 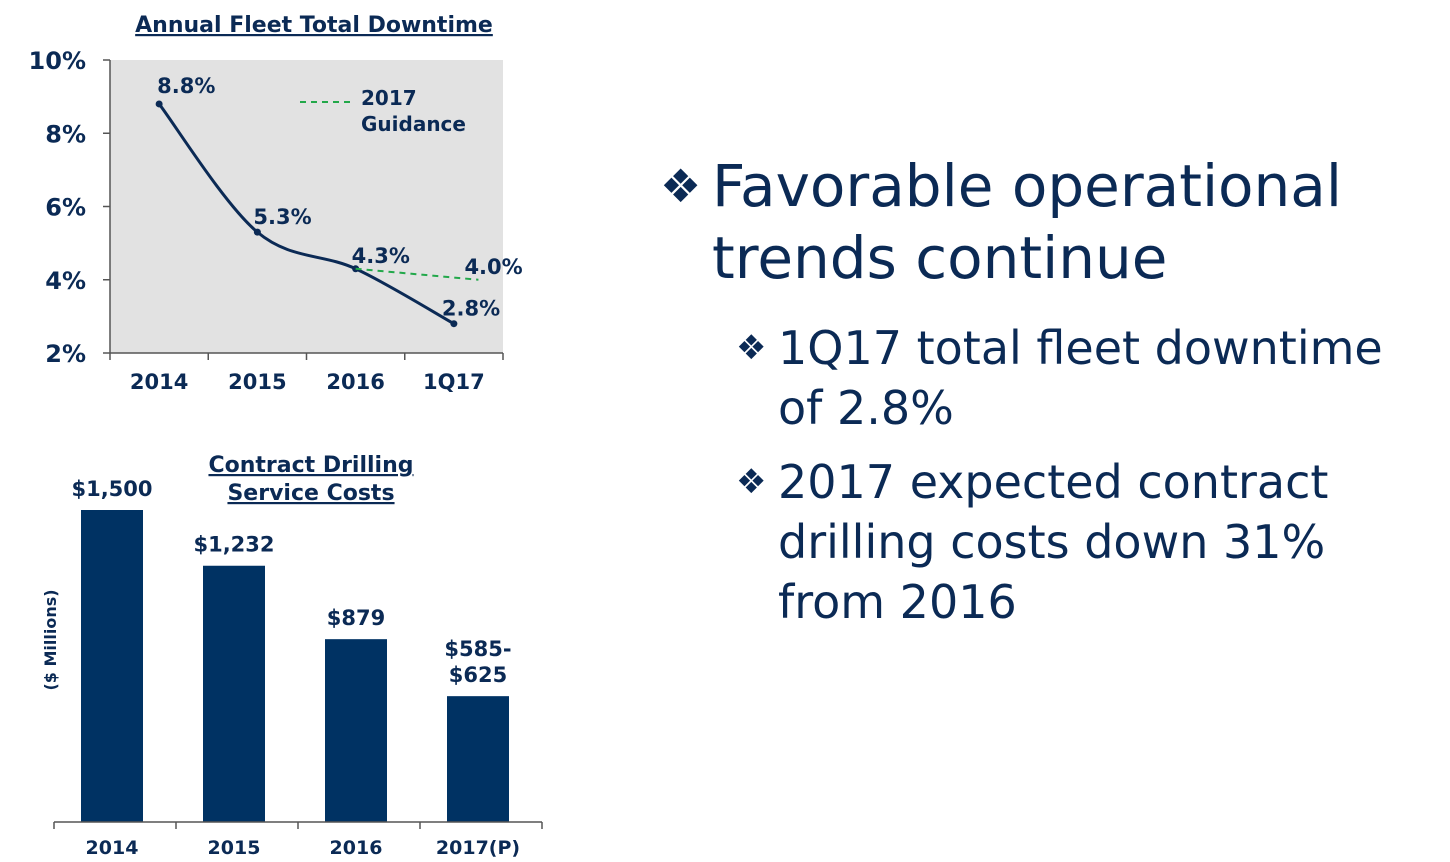 What do you see at coordinates (477, 649) in the screenshot?
I see `cost-data-label: $585-` at bounding box center [477, 649].